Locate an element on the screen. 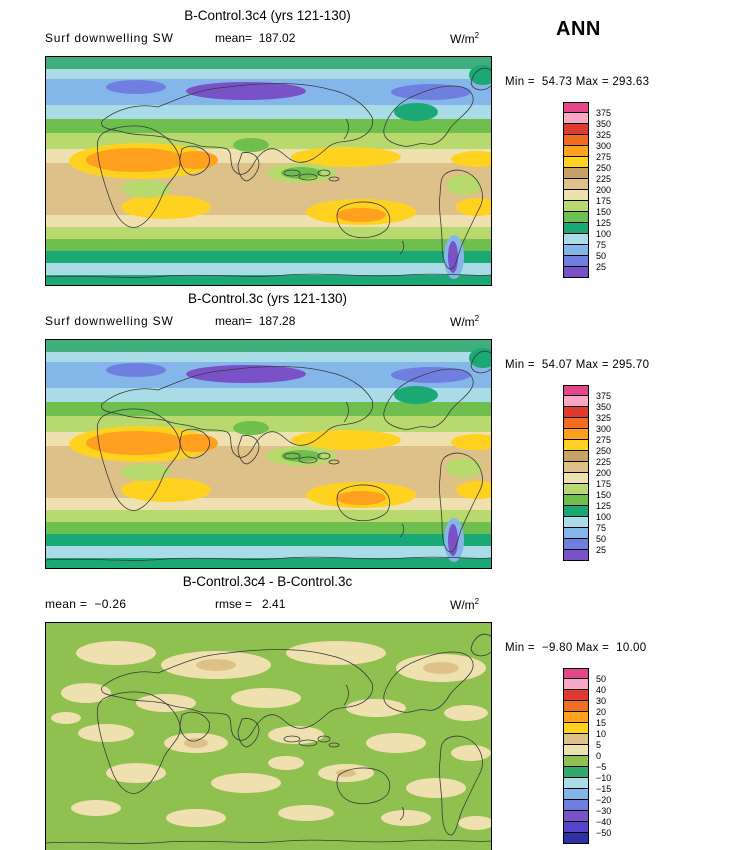  rmse-label: rmse = 2.41 is located at coordinates (250, 604).